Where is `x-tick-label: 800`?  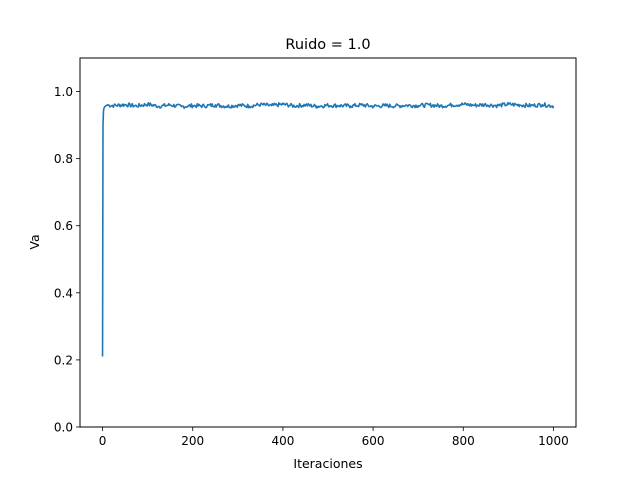 x-tick-label: 800 is located at coordinates (463, 441).